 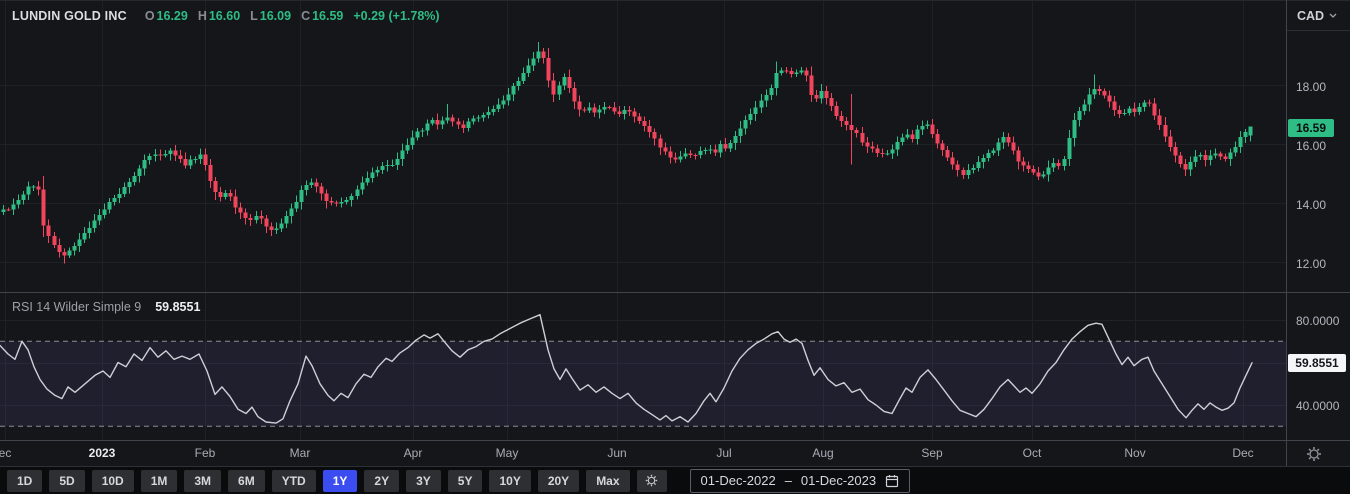 What do you see at coordinates (617, 453) in the screenshot?
I see `time-axis-label: Jun` at bounding box center [617, 453].